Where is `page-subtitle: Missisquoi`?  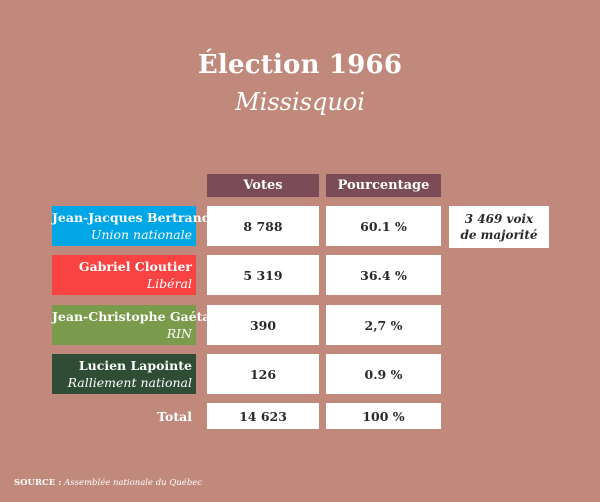
page-subtitle: Missisquoi is located at coordinates (300, 102).